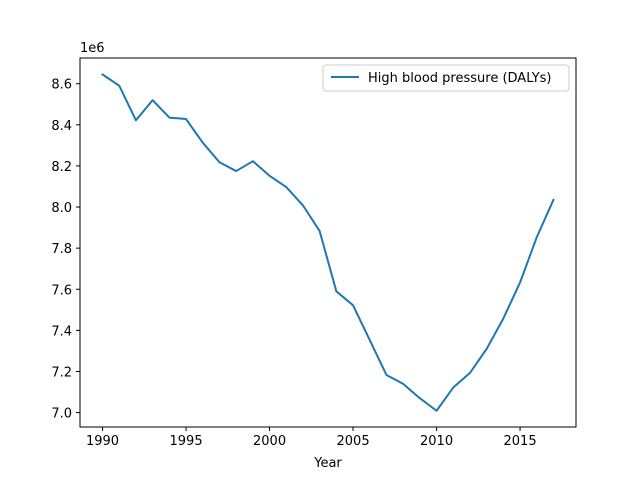 This screenshot has height=480, width=640. What do you see at coordinates (186, 441) in the screenshot?
I see `x-tick-label: 1995` at bounding box center [186, 441].